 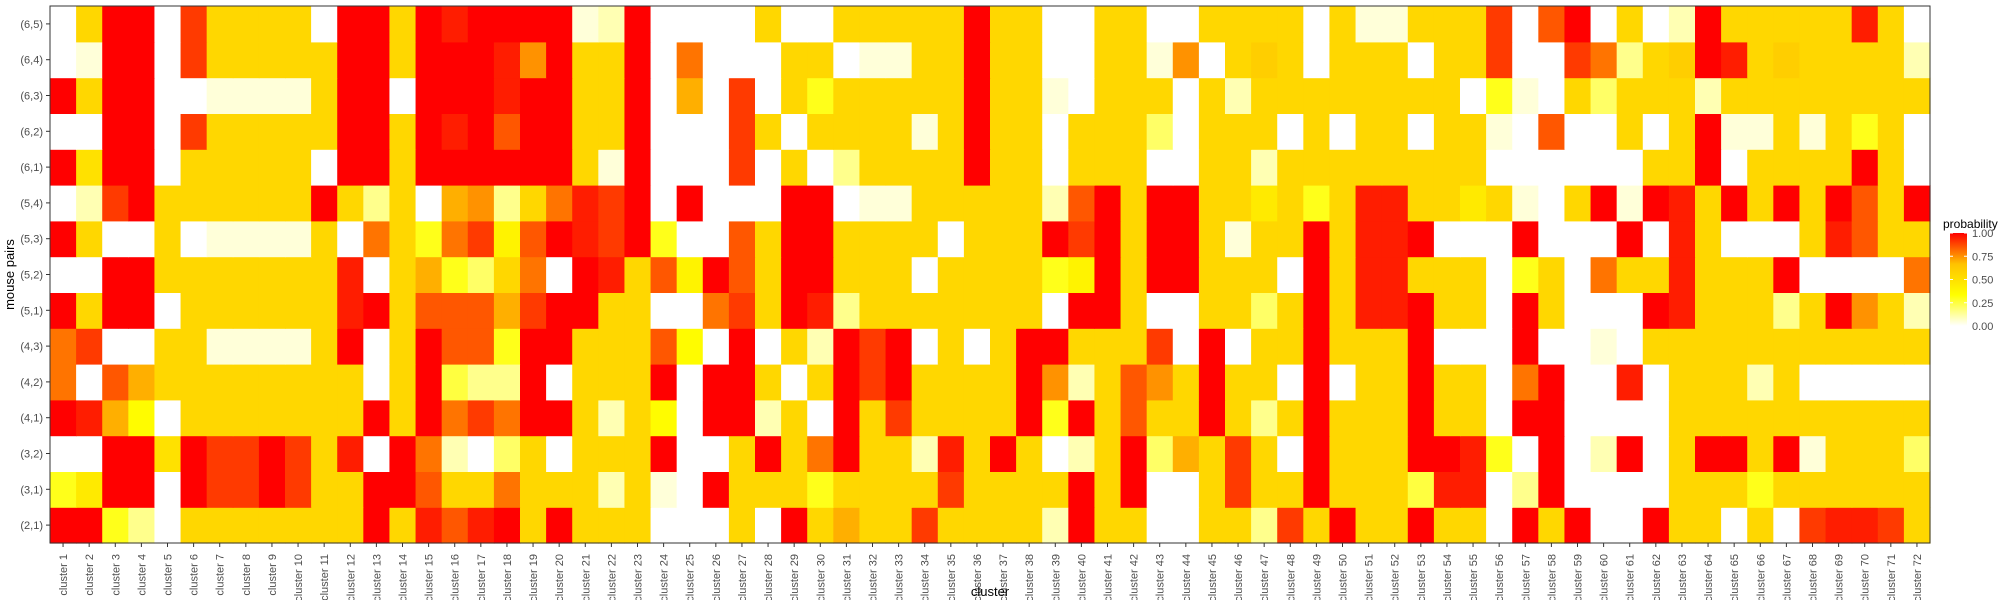 I want to click on y-tick-label: (6,4), so click(x=31, y=61).